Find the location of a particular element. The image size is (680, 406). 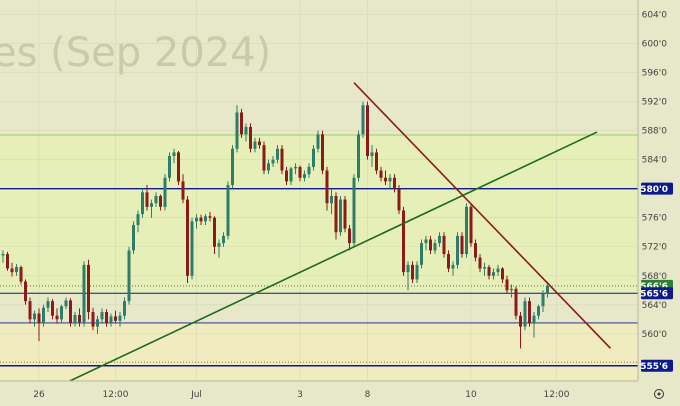

time-axis: 26 12:00 Jul 3 8 10 12:00 is located at coordinates (319, 393).